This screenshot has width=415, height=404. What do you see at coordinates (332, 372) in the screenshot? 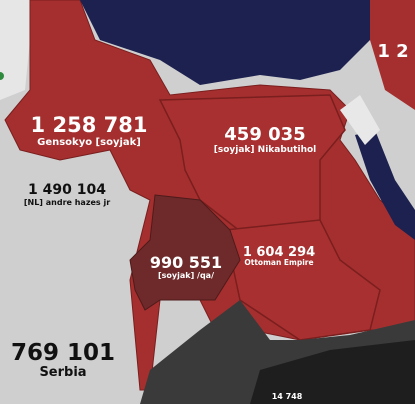
I see `black-territory` at bounding box center [332, 372].